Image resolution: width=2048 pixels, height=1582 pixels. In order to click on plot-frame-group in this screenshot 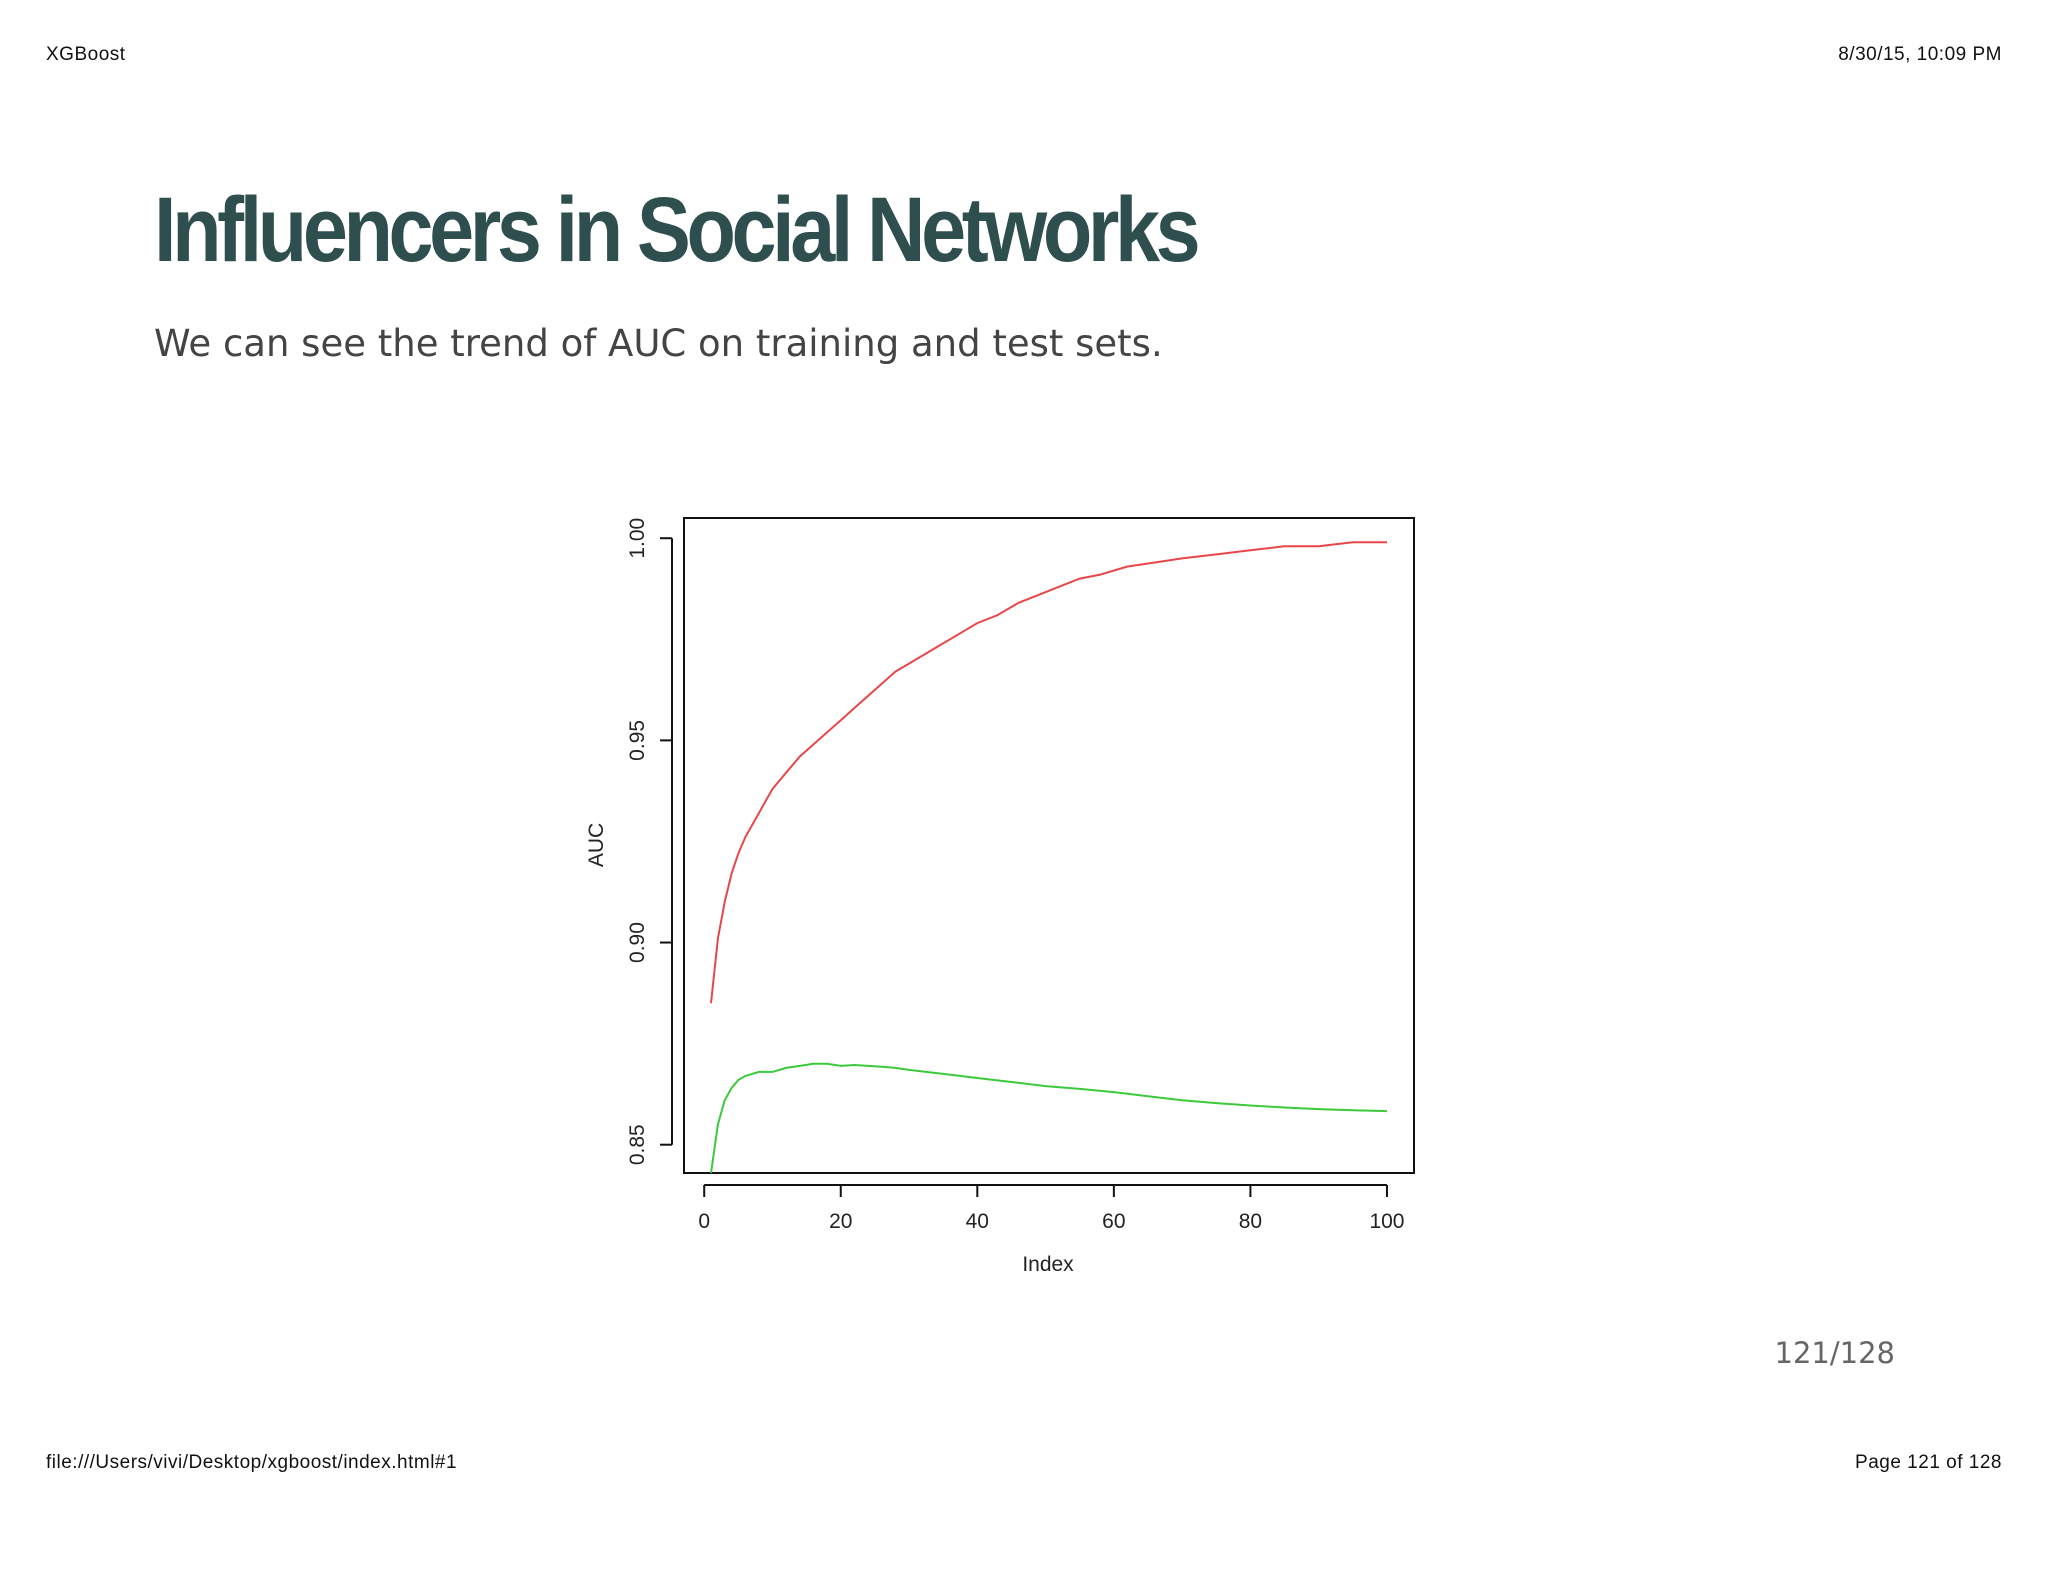, I will do `click(1049, 845)`.